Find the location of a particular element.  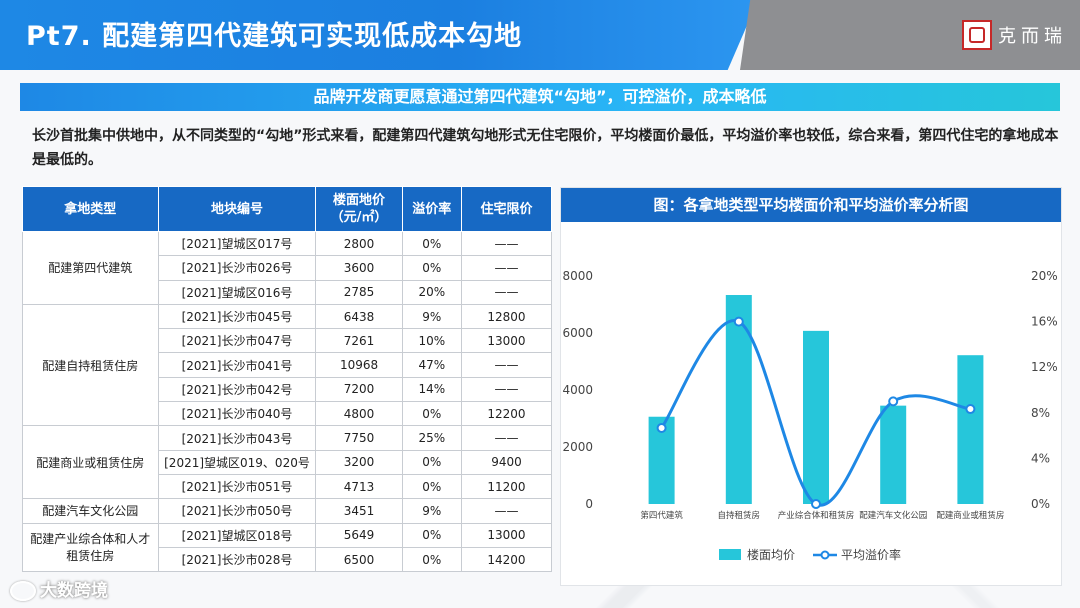

legend-line-marker is located at coordinates (825, 555).